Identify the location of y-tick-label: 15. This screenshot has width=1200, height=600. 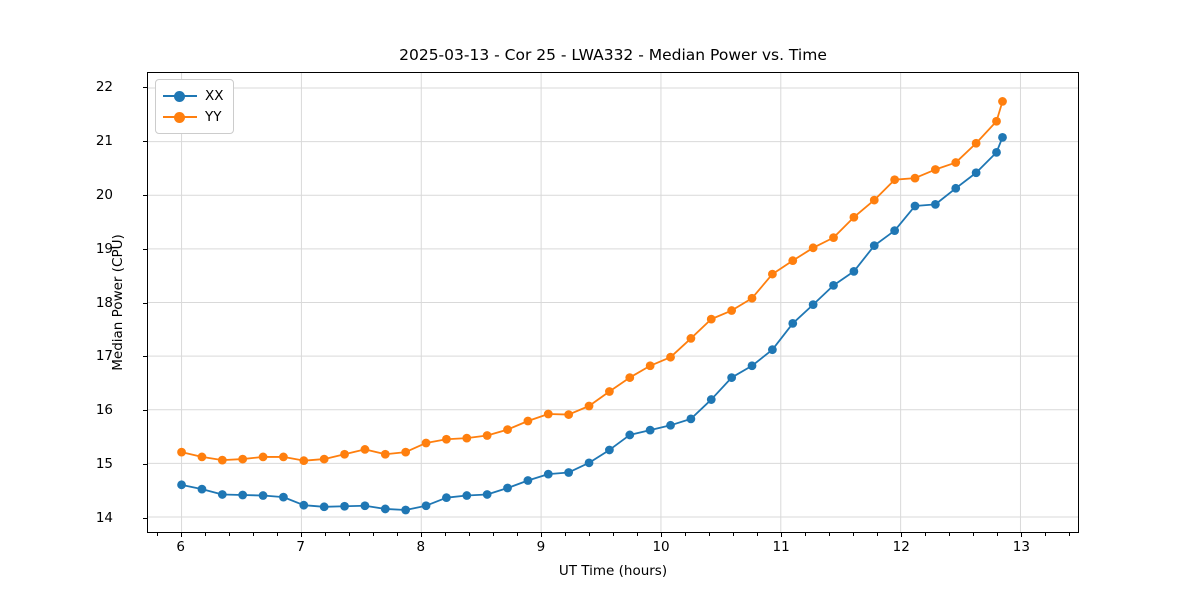
(104, 464).